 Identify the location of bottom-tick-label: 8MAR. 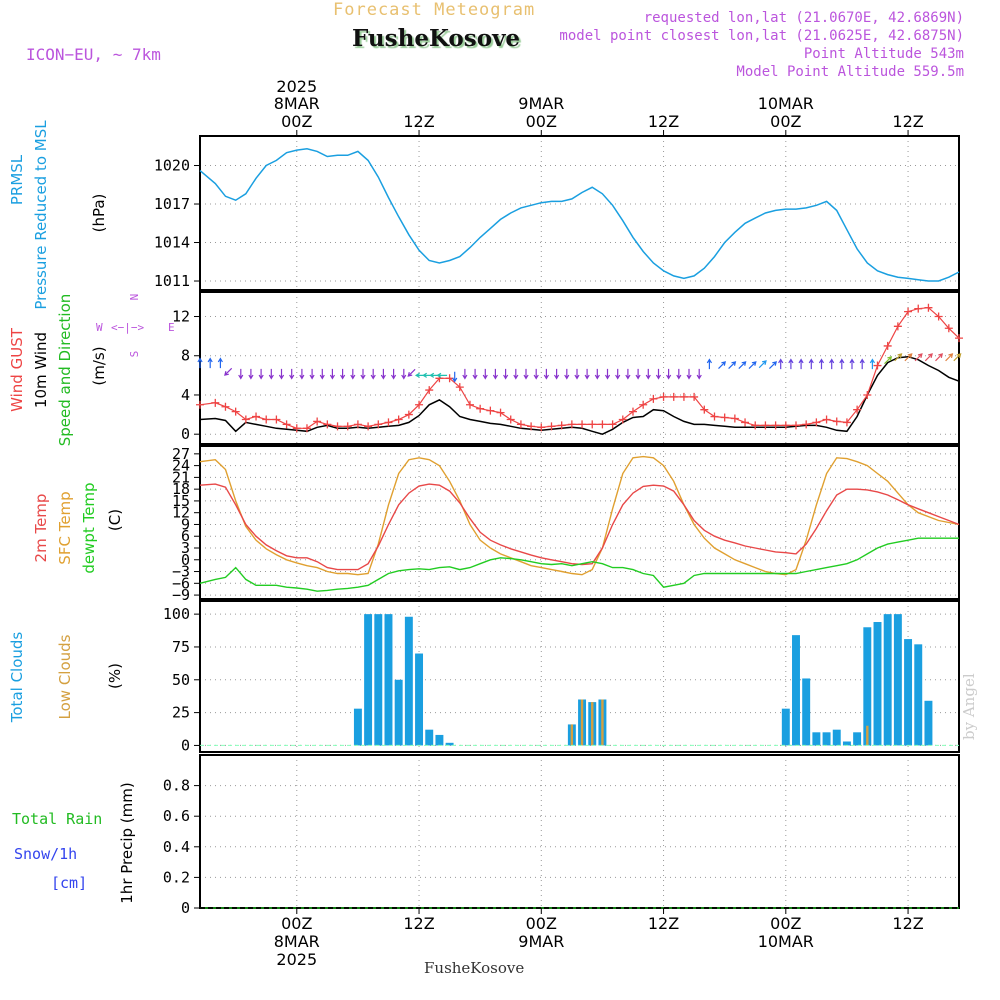
(297, 941).